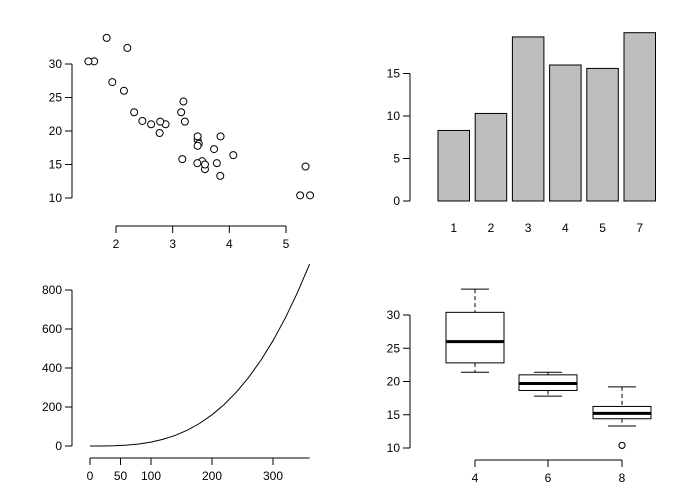  I want to click on y-tick-label: 400, so click(52, 368).